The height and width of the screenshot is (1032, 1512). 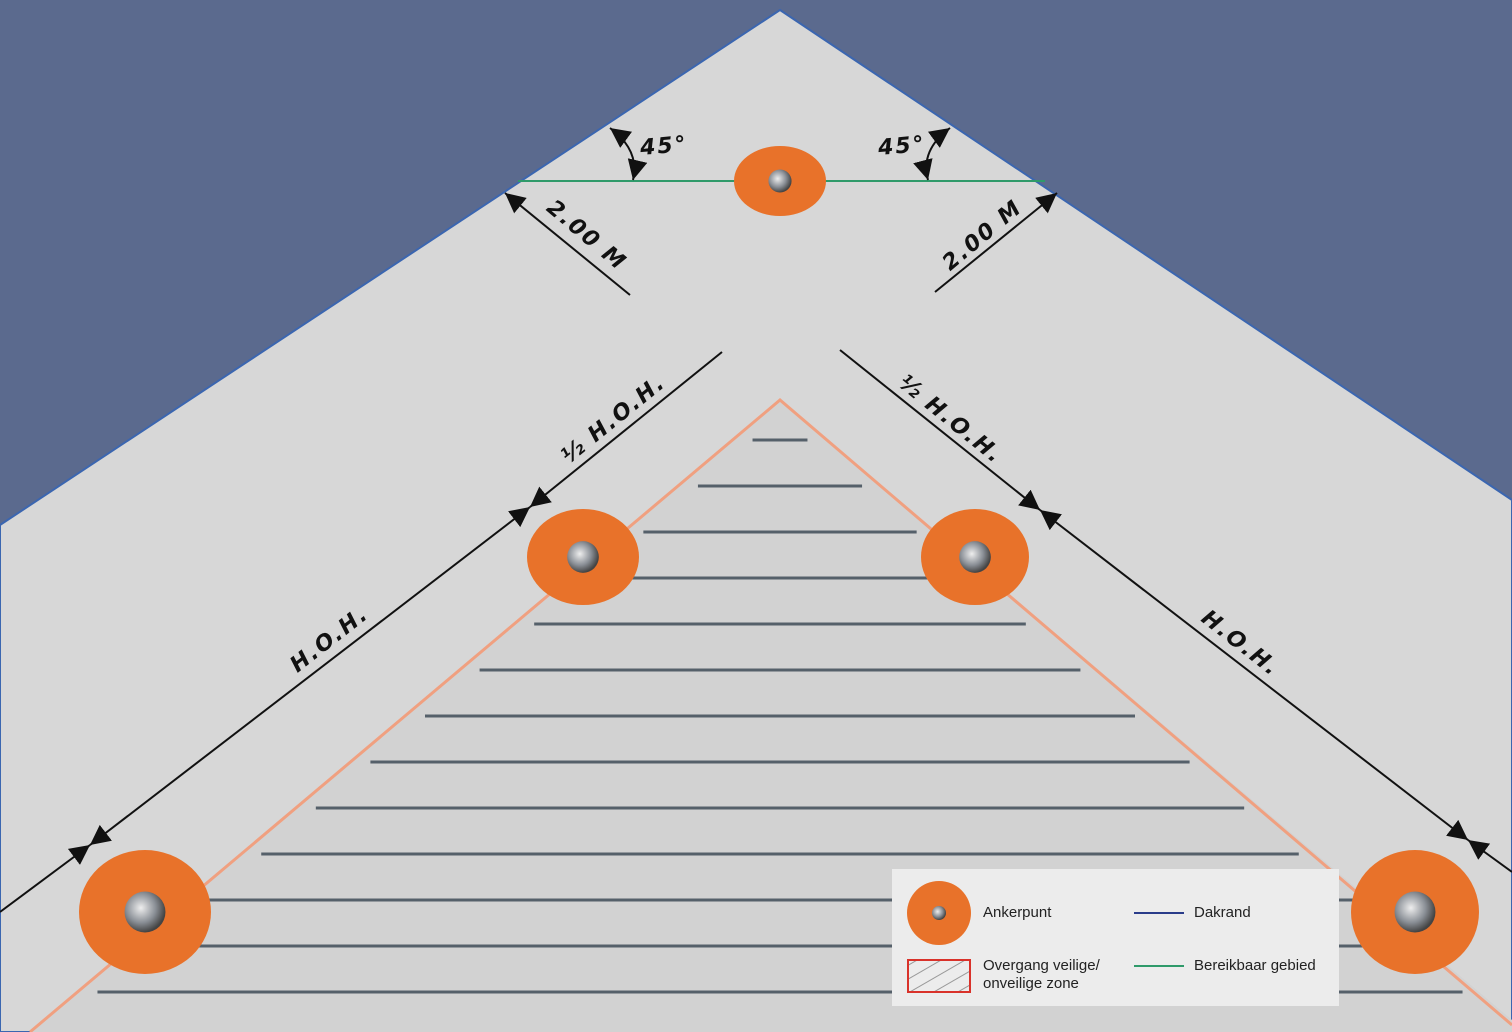 I want to click on legend-label: onveilige zone, so click(x=1031, y=983).